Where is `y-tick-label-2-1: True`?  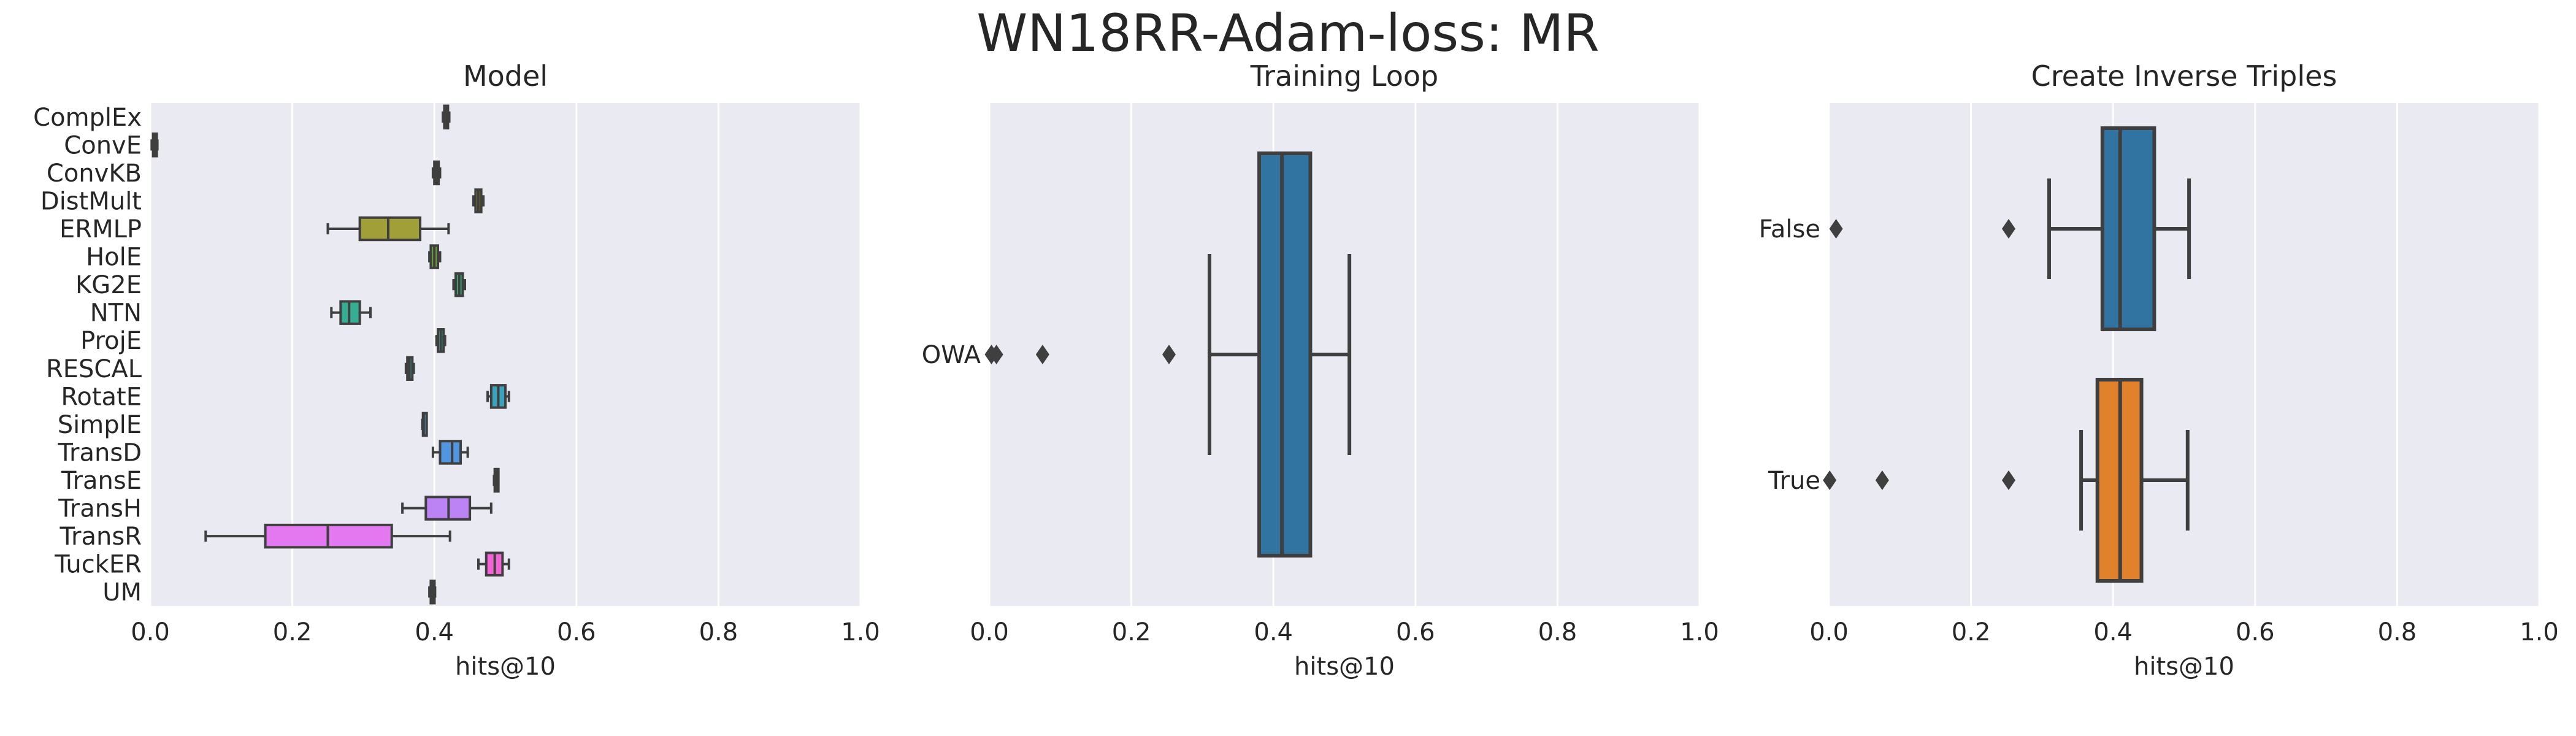
y-tick-label-2-1: True is located at coordinates (1794, 481).